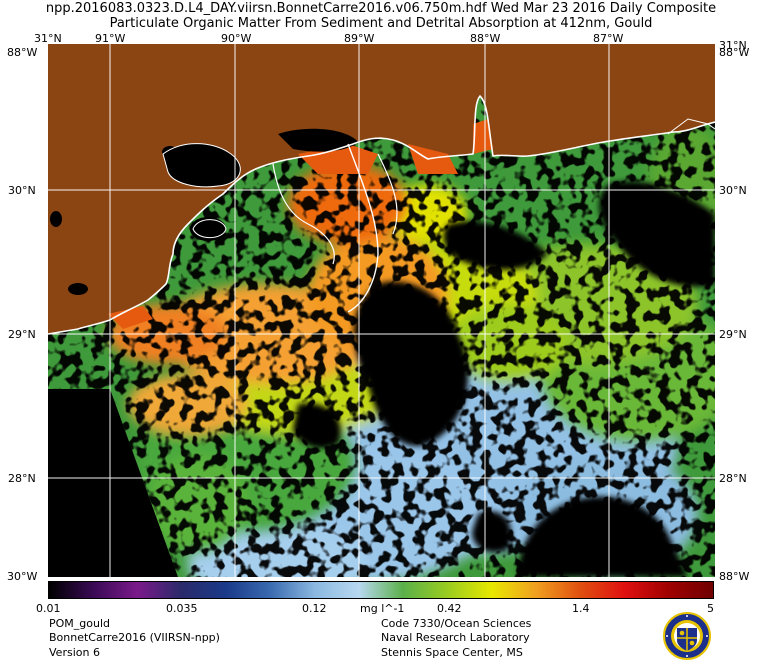 The width and height of the screenshot is (762, 664). What do you see at coordinates (22, 52) in the screenshot?
I see `left-label-top: 88°W` at bounding box center [22, 52].